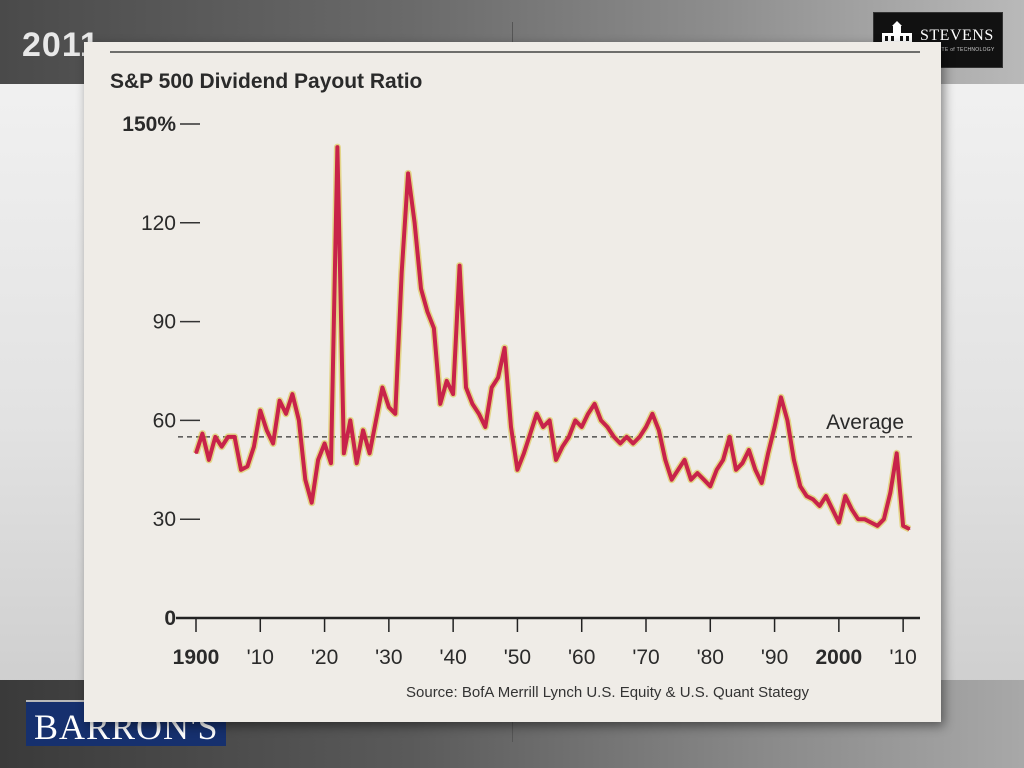 This screenshot has height=768, width=1024. What do you see at coordinates (957, 50) in the screenshot?
I see `stevens-logo-subtext: INSTITUTE of TECHNOLOGY` at bounding box center [957, 50].